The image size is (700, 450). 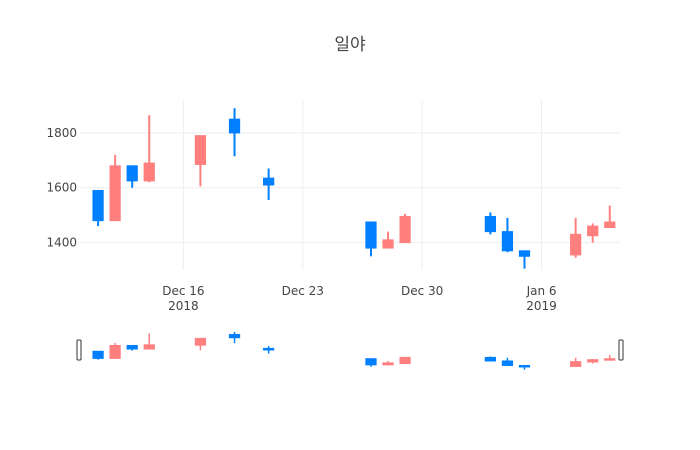 I want to click on x-tick-label: Jan 6, so click(x=541, y=291).